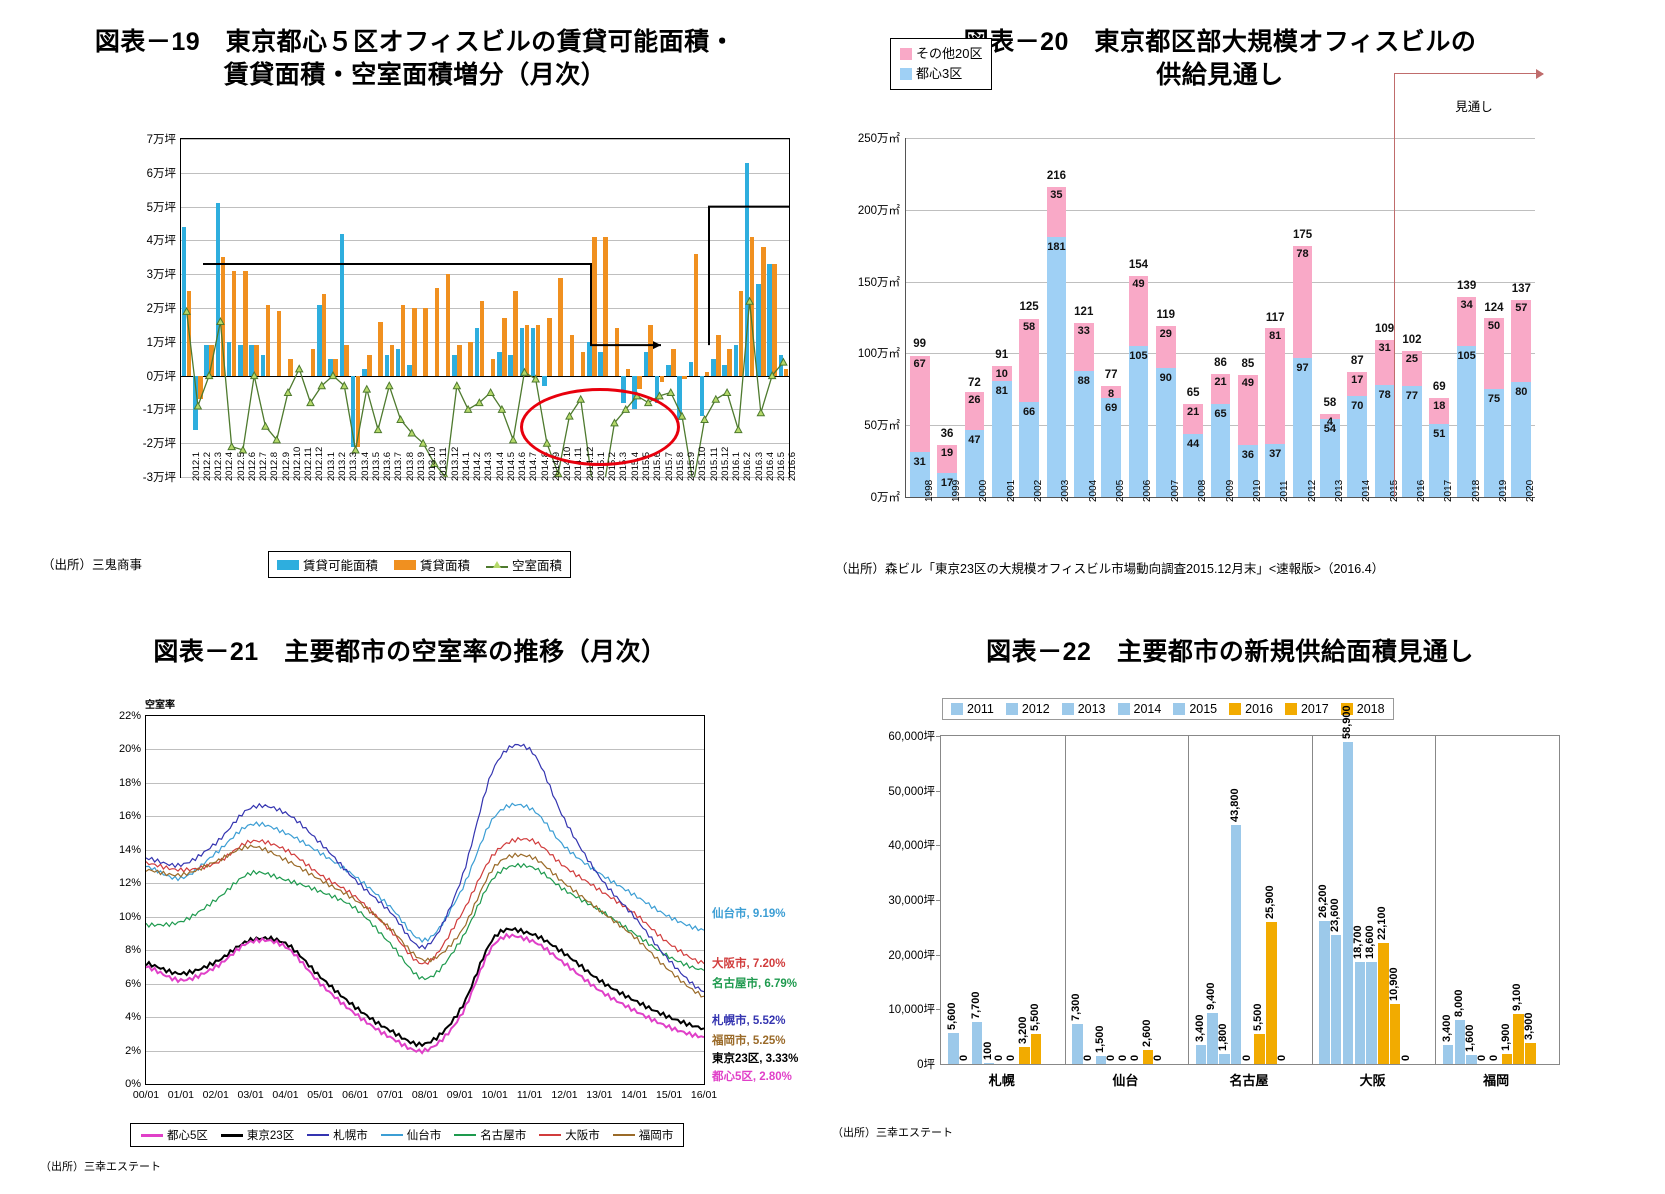 The height and width of the screenshot is (1194, 1665). Describe the element at coordinates (1439, 405) in the screenshot. I see `bar-value-other20: 18` at that location.